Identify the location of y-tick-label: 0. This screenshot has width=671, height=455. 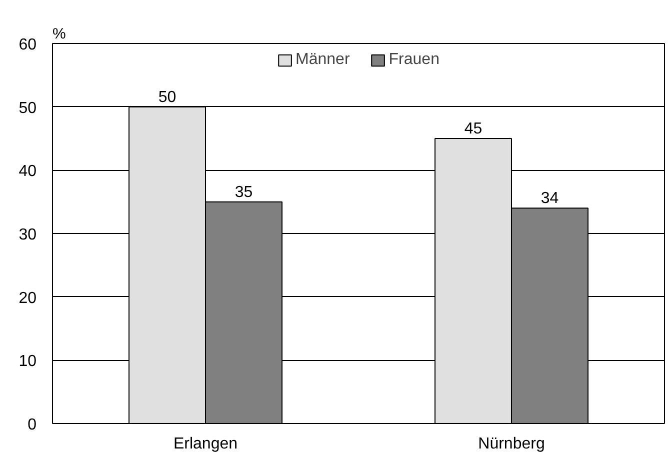
(32, 425).